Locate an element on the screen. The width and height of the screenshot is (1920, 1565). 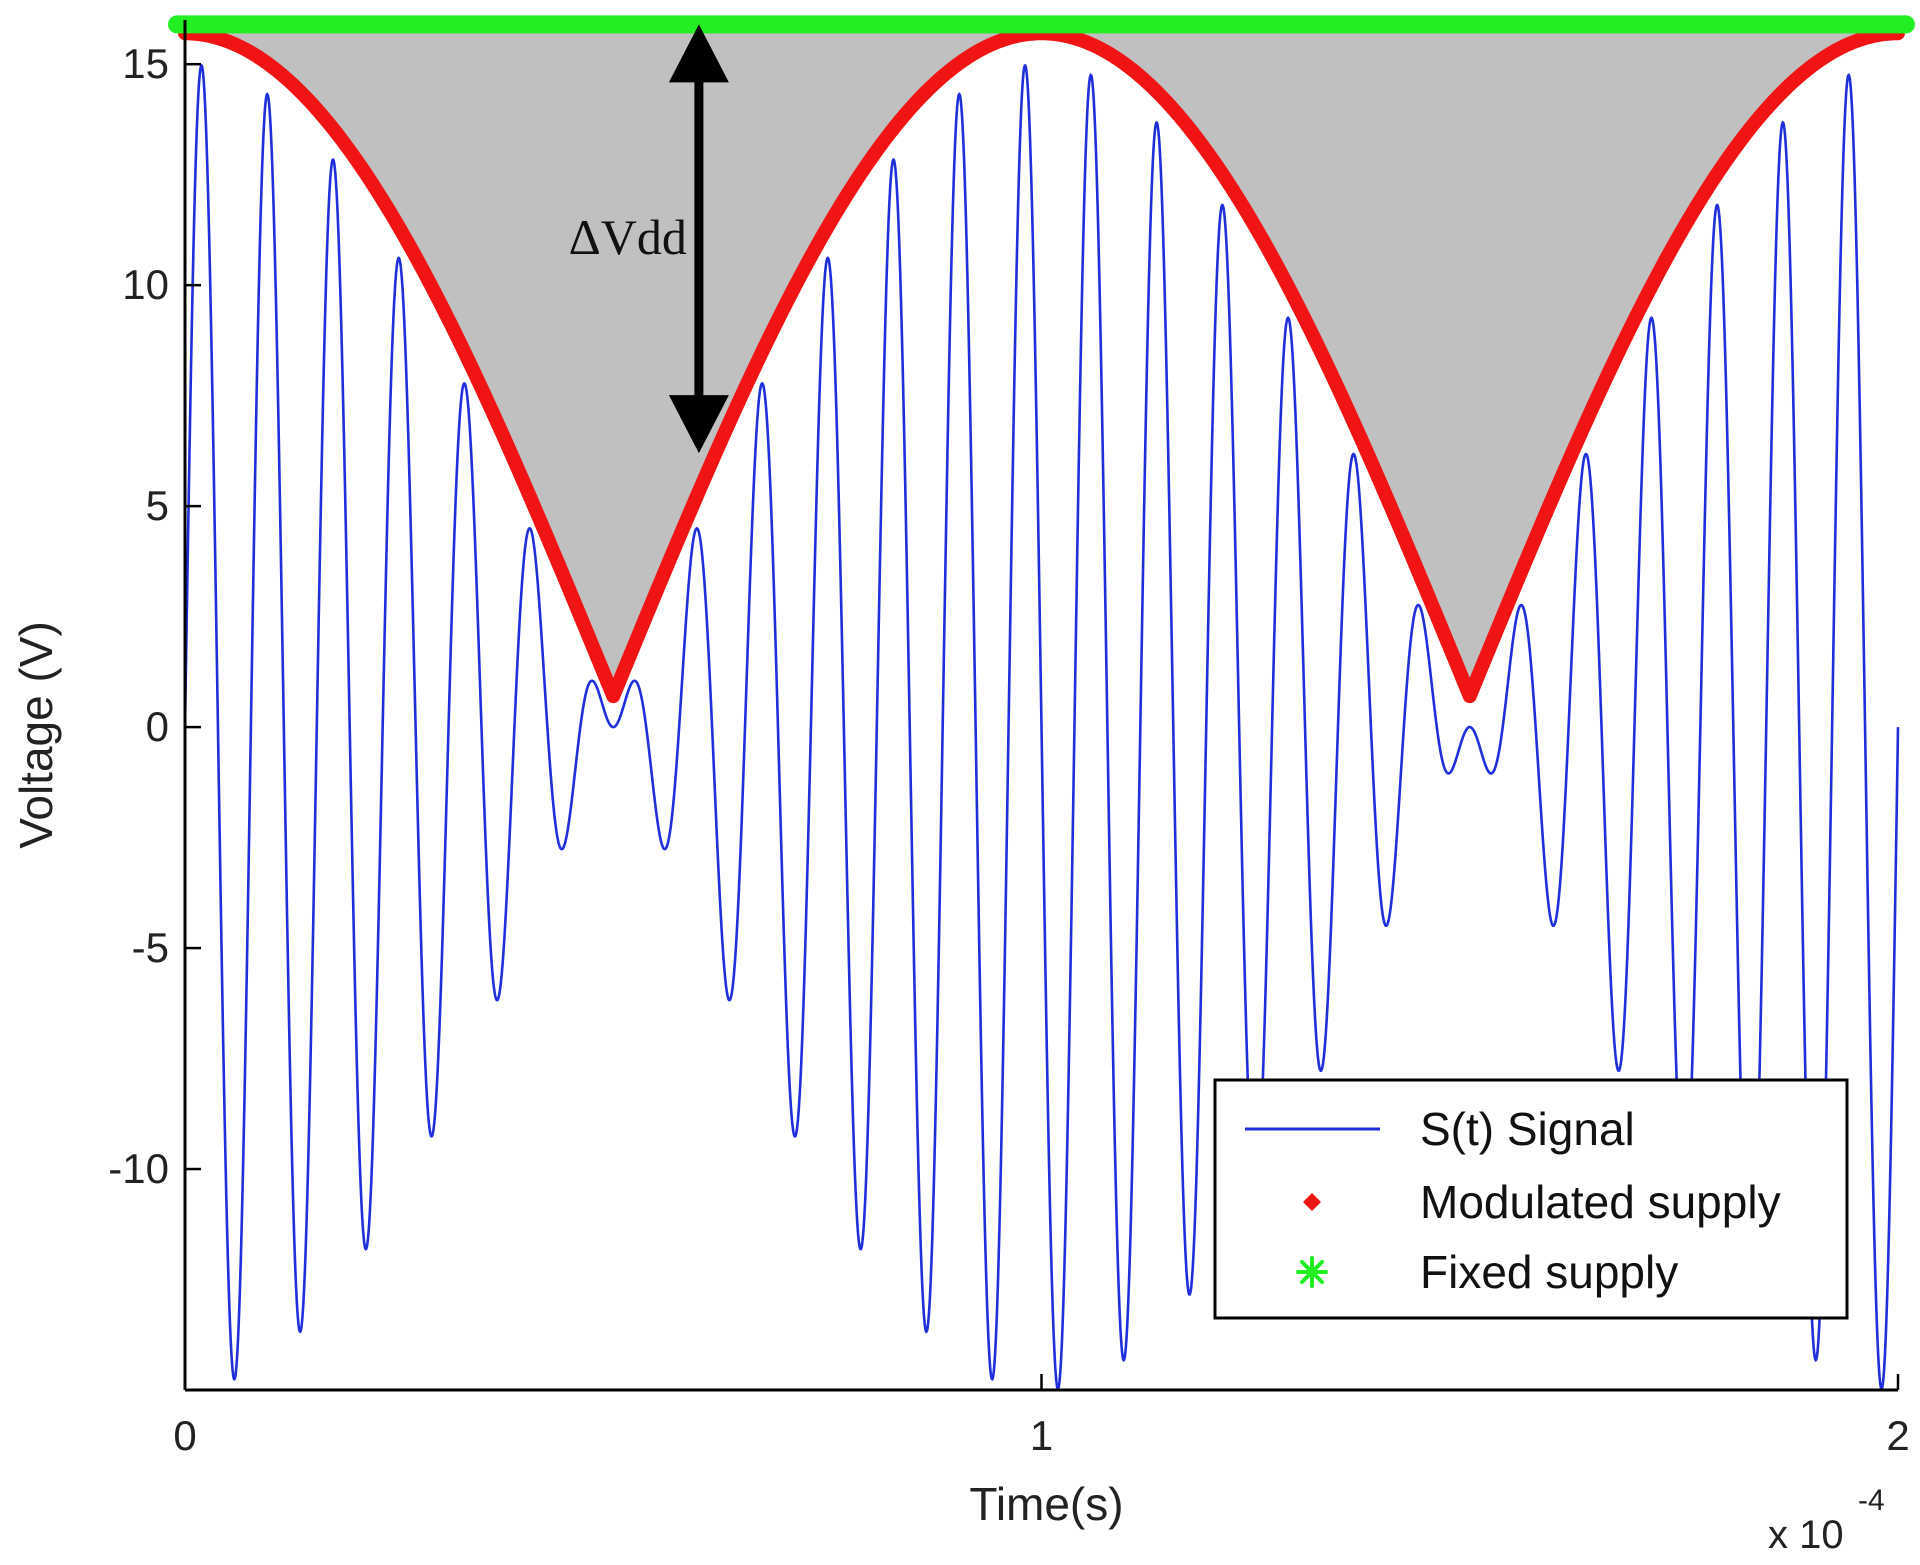
legend-label-fixed: Fixed supply is located at coordinates (1549, 1272).